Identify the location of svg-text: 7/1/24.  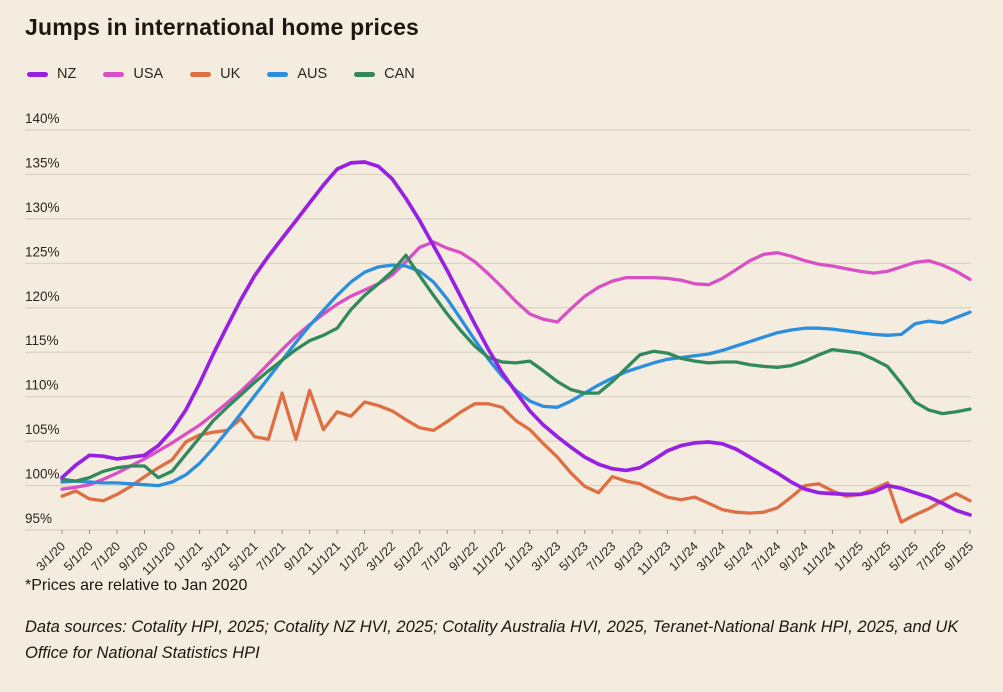
(766, 556).